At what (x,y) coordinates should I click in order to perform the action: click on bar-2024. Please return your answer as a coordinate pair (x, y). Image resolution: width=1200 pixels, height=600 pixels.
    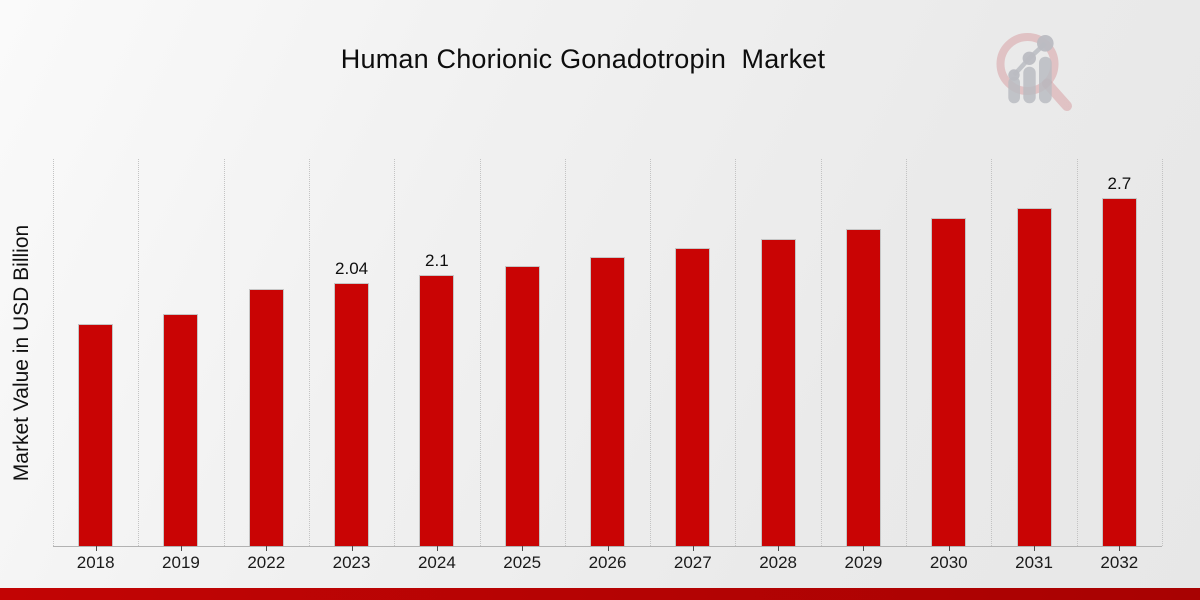
    Looking at the image, I should click on (437, 410).